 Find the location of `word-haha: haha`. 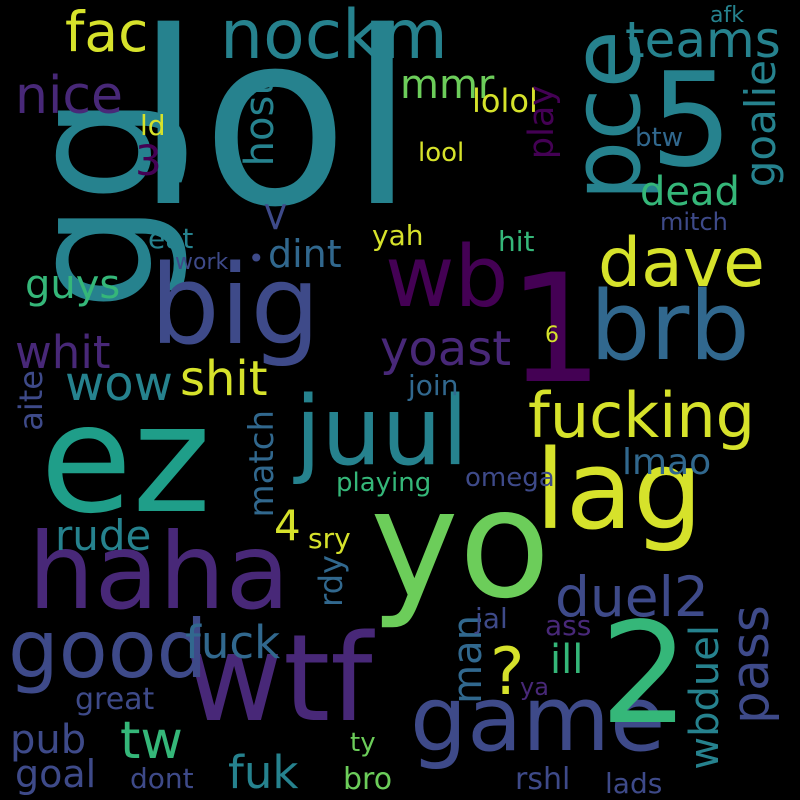

word-haha: haha is located at coordinates (159, 572).